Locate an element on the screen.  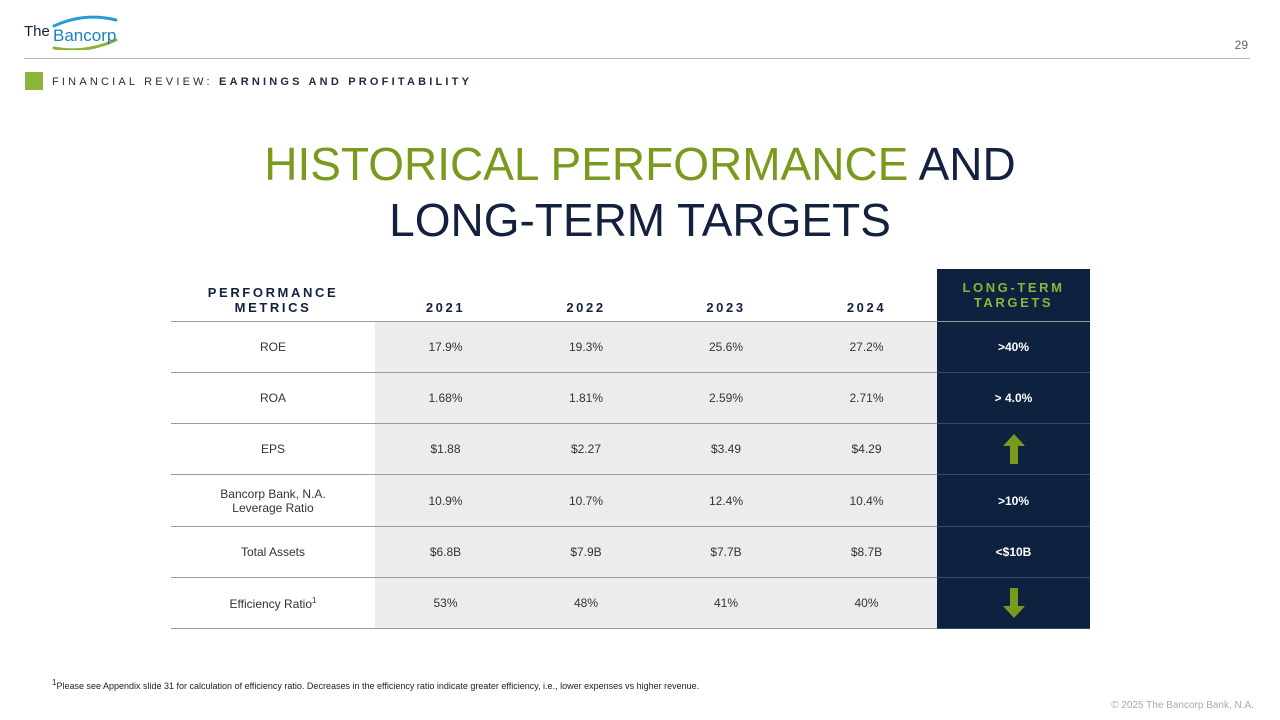
table-row: ROE 17.9% 19.3% 25.6% 27.2% >40% is located at coordinates (630, 347).